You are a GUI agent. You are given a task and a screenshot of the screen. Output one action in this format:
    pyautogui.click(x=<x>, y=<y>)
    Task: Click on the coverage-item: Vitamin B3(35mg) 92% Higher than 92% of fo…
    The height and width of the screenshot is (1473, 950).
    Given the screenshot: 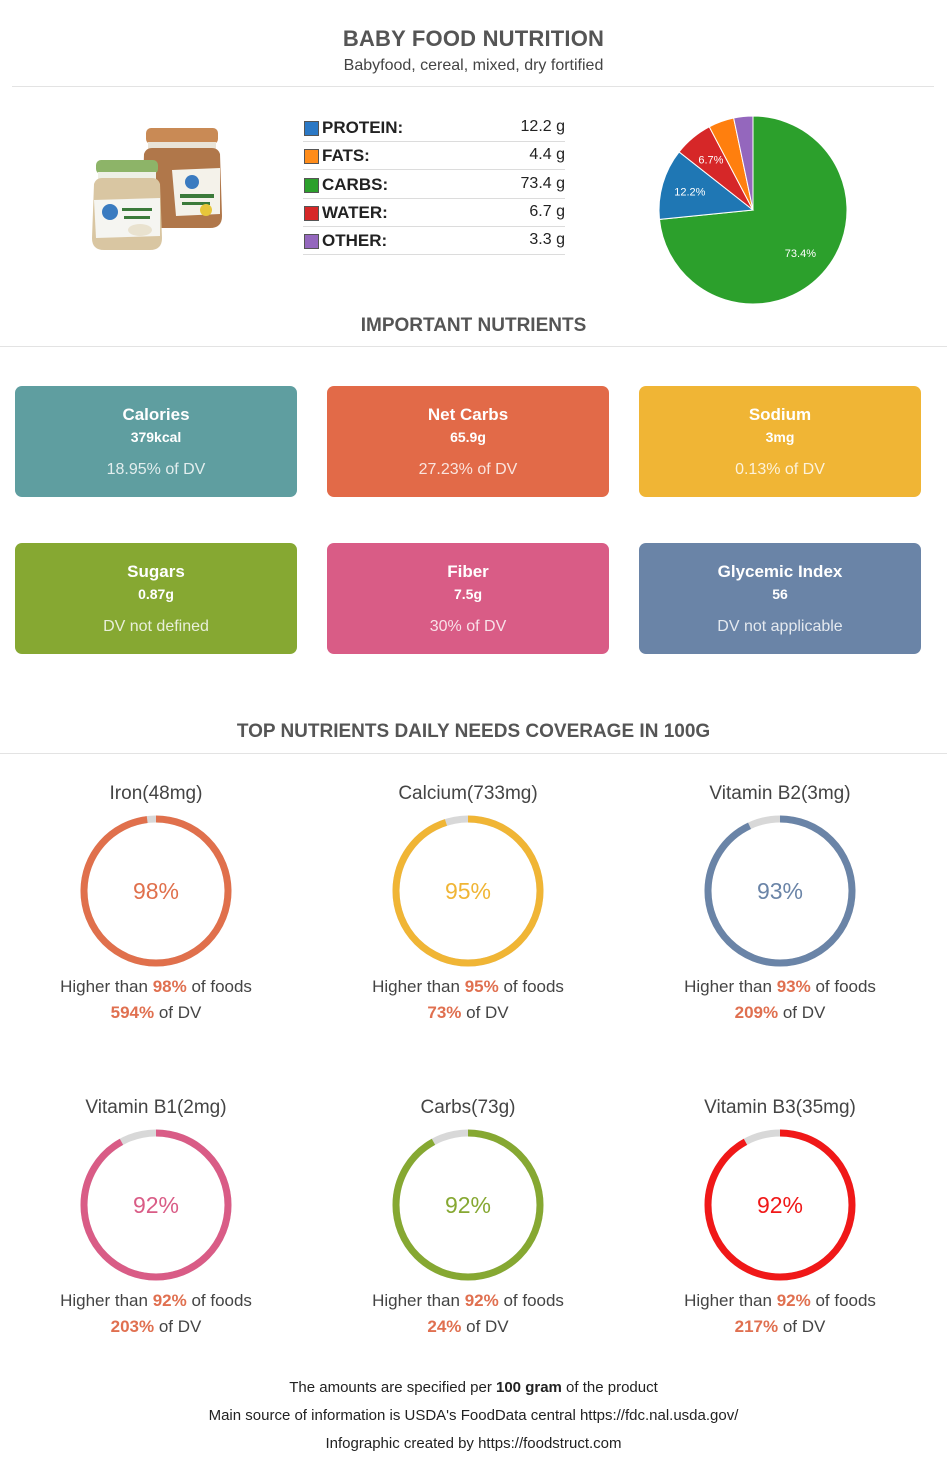 What is the action you would take?
    pyautogui.click(x=780, y=1217)
    